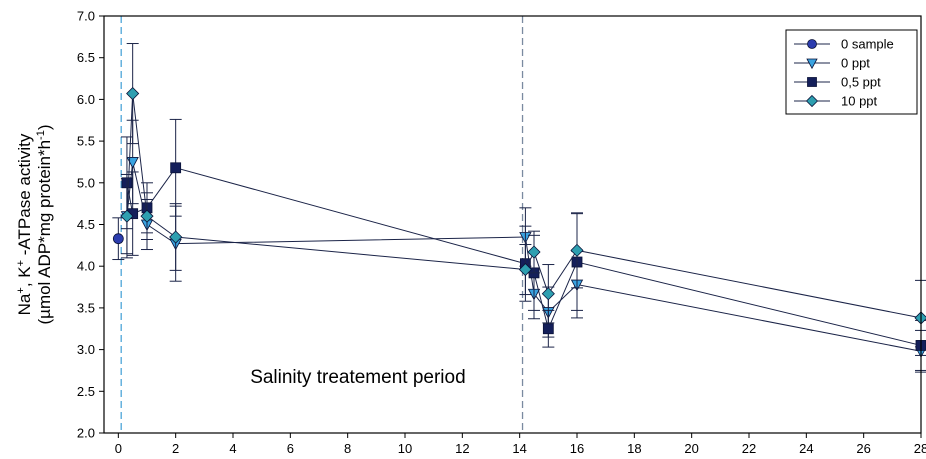 Image resolution: width=926 pixels, height=459 pixels. I want to click on y-axis-title-part: Na, so click(24, 304).